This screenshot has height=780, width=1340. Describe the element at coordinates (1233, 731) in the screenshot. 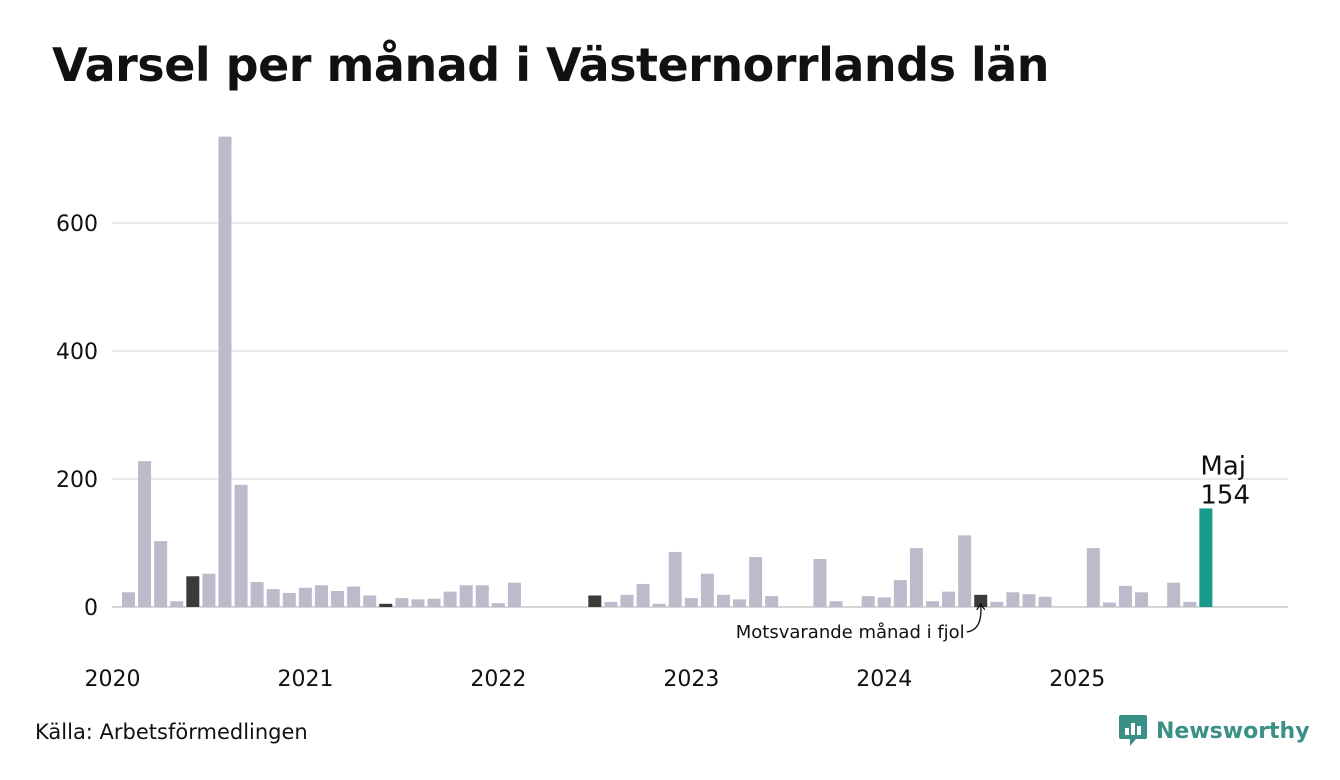

I see `brand-name: Newsworthy` at that location.